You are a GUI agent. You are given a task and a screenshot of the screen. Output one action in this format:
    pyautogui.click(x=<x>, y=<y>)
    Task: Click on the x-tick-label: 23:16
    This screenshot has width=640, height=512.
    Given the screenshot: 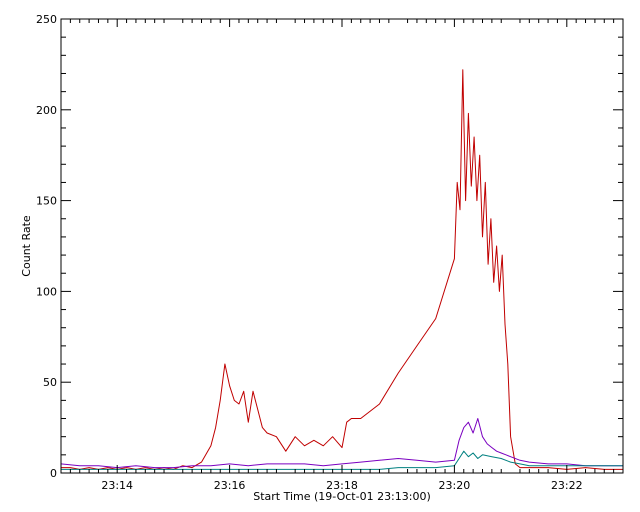 What is the action you would take?
    pyautogui.click(x=230, y=485)
    